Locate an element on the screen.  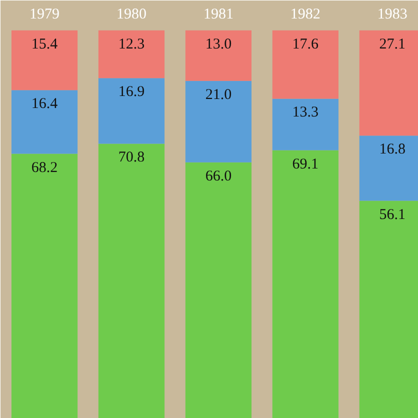
data-label: 70.8 is located at coordinates (131, 158).